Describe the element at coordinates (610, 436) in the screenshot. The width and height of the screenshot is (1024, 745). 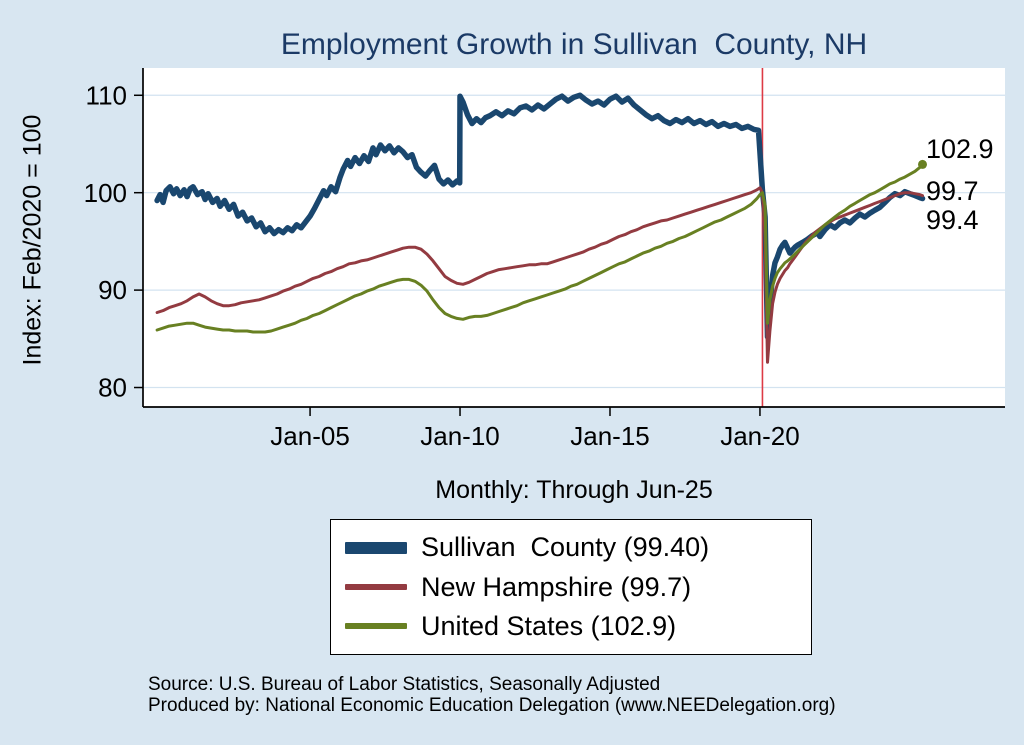
I see `x-tick-label: Jan-15` at that location.